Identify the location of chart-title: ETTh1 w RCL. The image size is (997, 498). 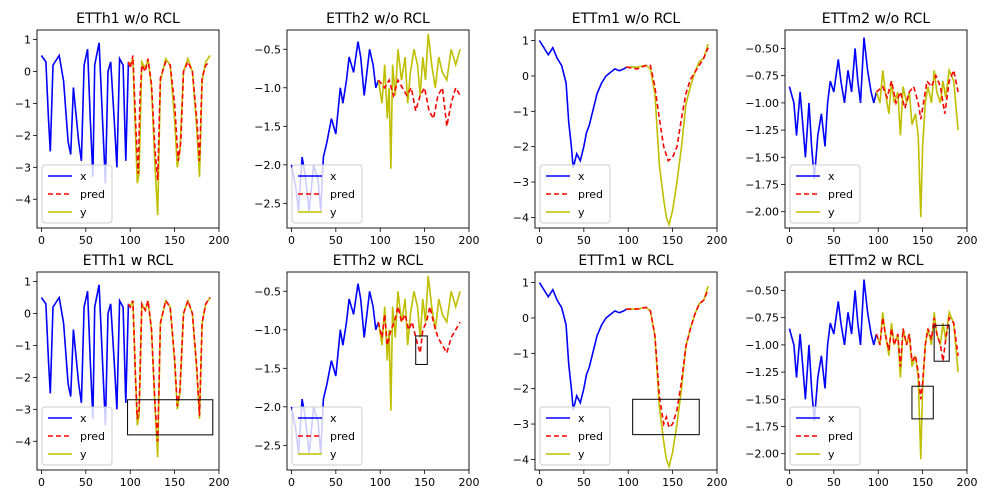
(128, 261).